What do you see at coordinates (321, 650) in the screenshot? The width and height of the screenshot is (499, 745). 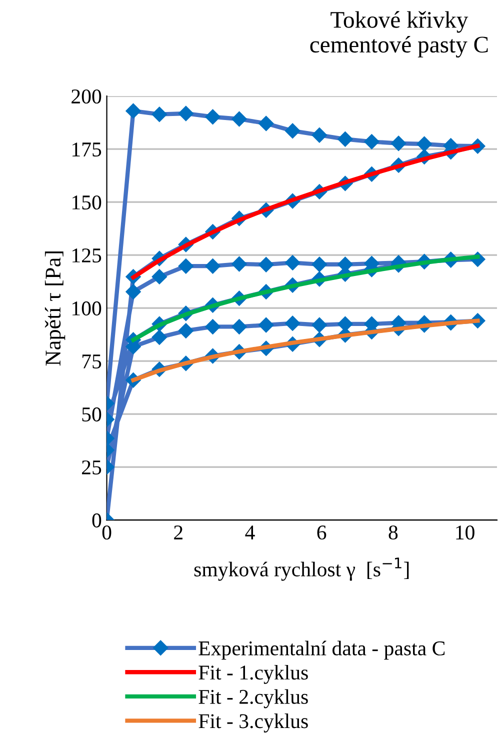 I see `legend-label: Experimentalní data - pasta C` at bounding box center [321, 650].